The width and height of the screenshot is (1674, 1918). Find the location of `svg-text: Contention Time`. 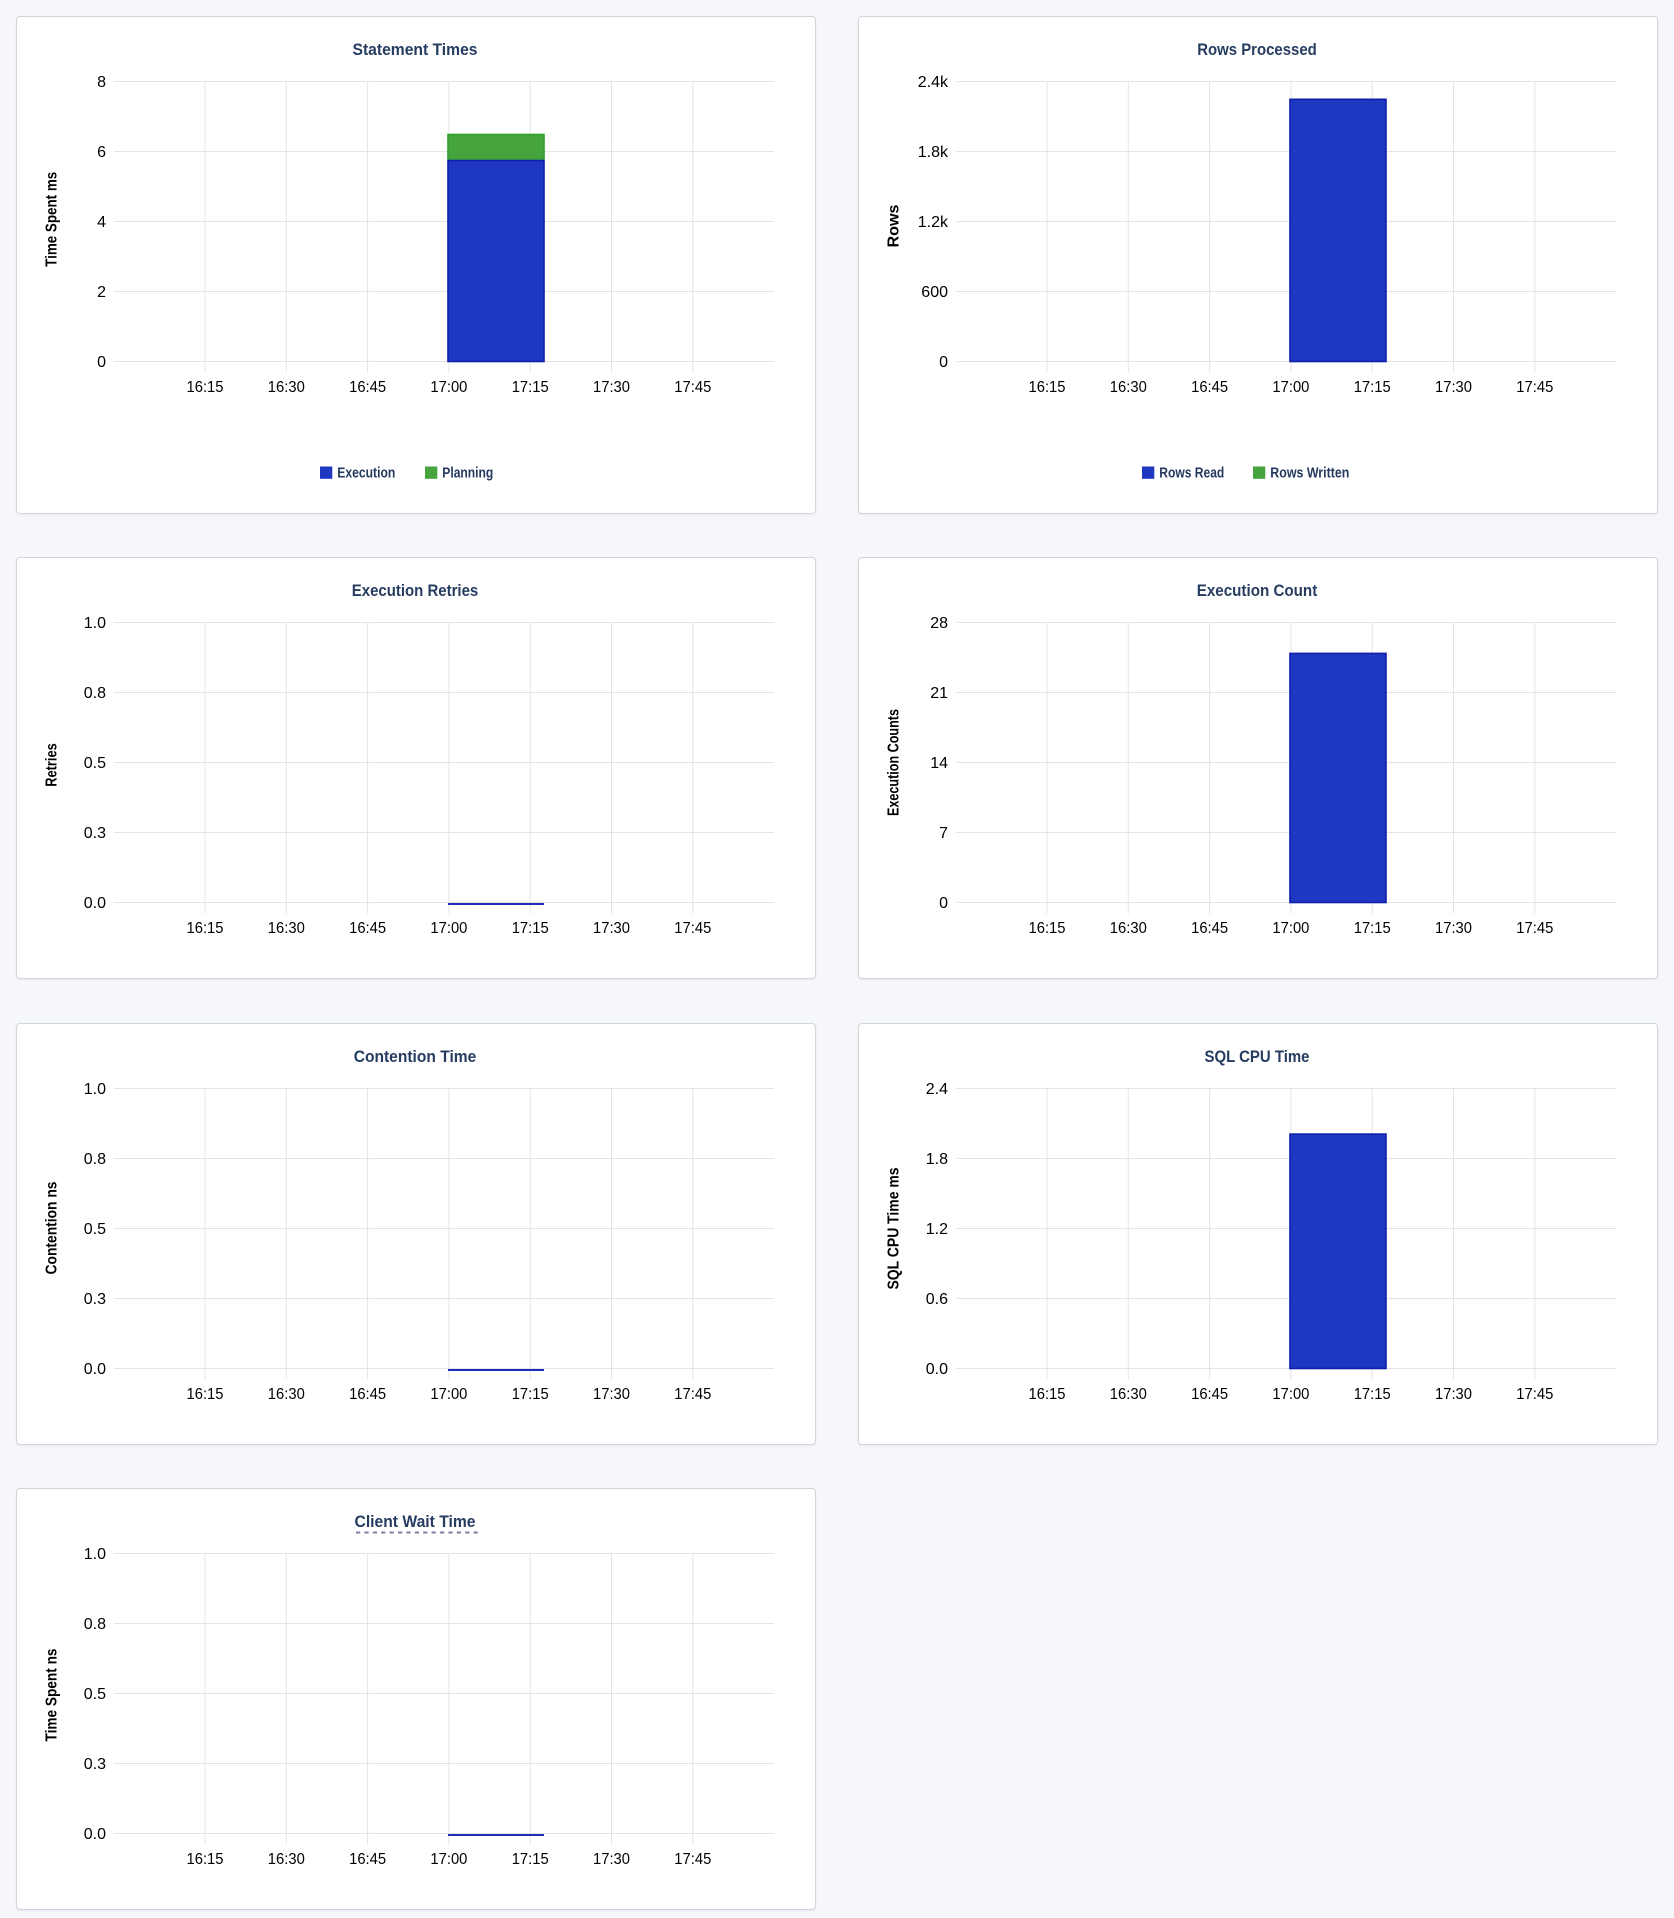

svg-text: Contention Time is located at coordinates (415, 1057).